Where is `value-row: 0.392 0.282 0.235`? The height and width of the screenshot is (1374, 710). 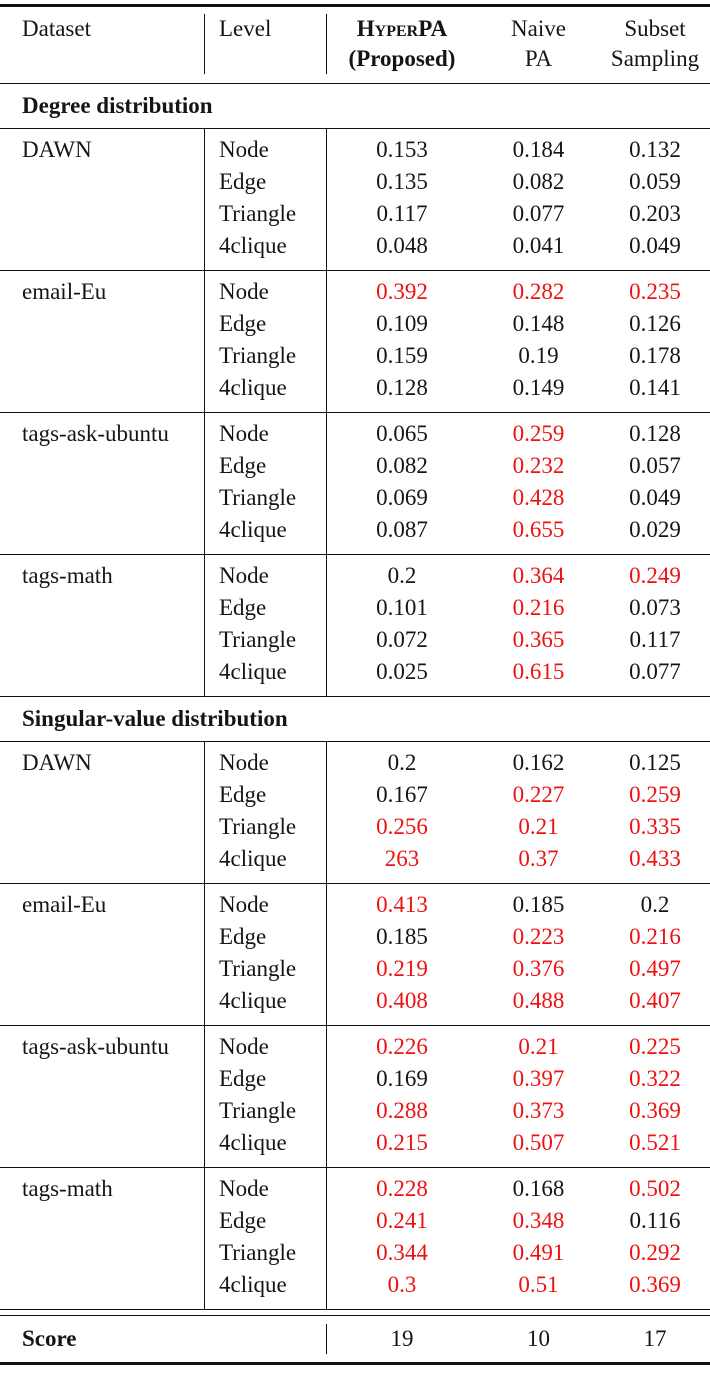 value-row: 0.392 0.282 0.235 is located at coordinates (518, 292).